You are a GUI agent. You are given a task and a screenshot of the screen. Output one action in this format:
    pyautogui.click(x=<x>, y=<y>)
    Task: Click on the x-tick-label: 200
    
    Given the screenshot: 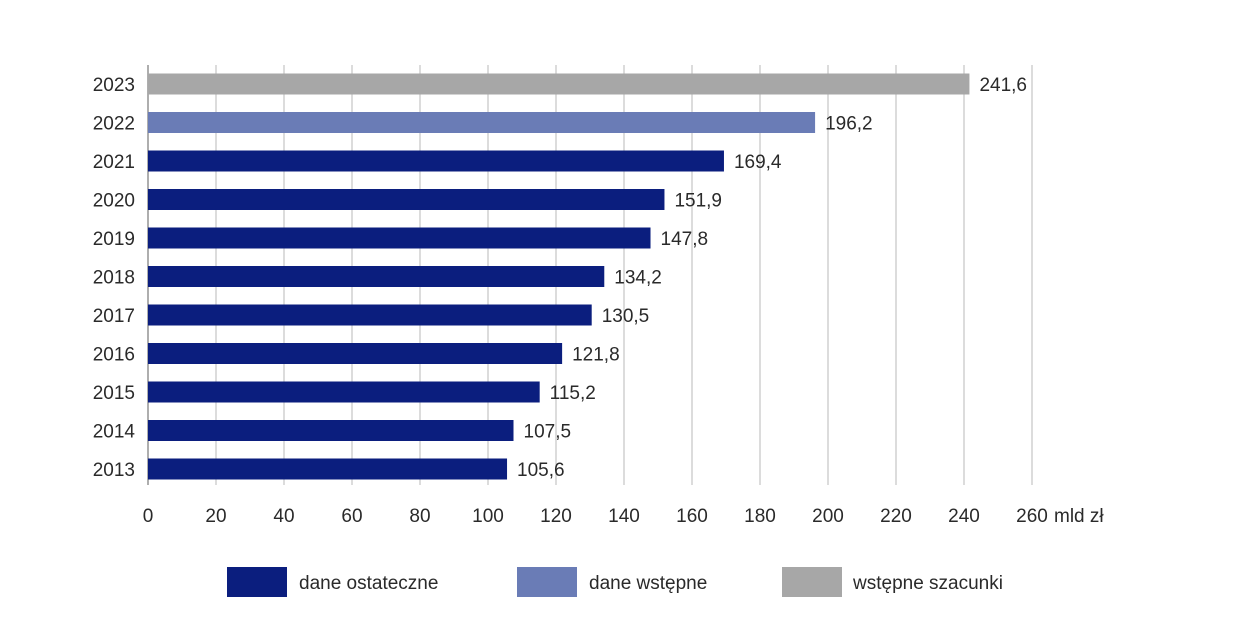 What is the action you would take?
    pyautogui.click(x=828, y=516)
    